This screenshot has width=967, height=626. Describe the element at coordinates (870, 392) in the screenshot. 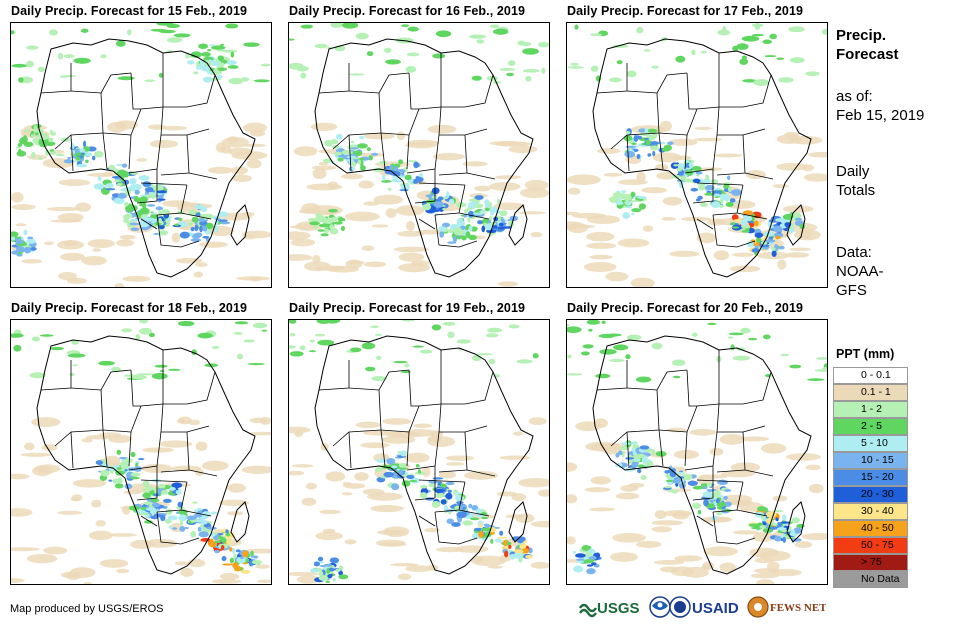

I see `legend-item: 0.1 - 1` at that location.